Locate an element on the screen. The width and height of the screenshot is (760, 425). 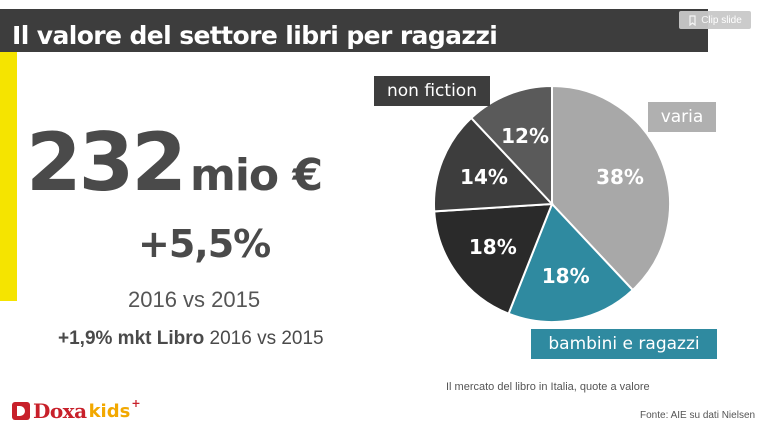
pie-slice-label-1: 18% is located at coordinates (566, 276).